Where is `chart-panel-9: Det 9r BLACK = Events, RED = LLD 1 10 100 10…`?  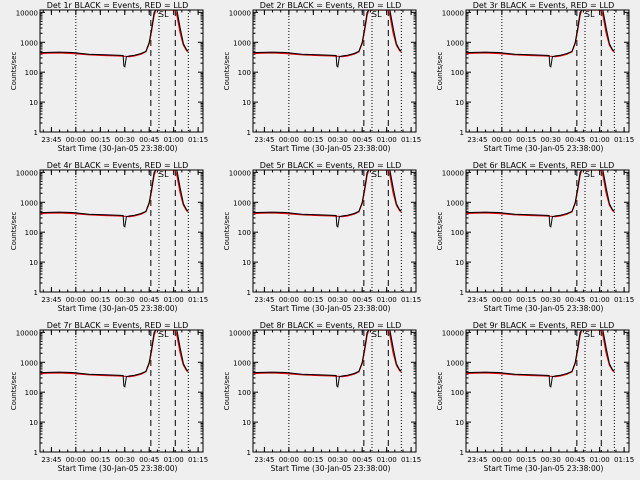 chart-panel-9: Det 9r BLACK = Events, RED = LLD 1 10 100 10… is located at coordinates (535, 397).